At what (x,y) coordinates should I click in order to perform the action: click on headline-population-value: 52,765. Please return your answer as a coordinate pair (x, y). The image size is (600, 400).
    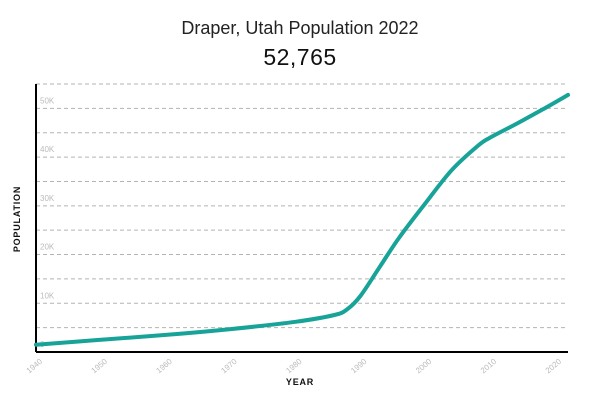
    Looking at the image, I should click on (300, 57).